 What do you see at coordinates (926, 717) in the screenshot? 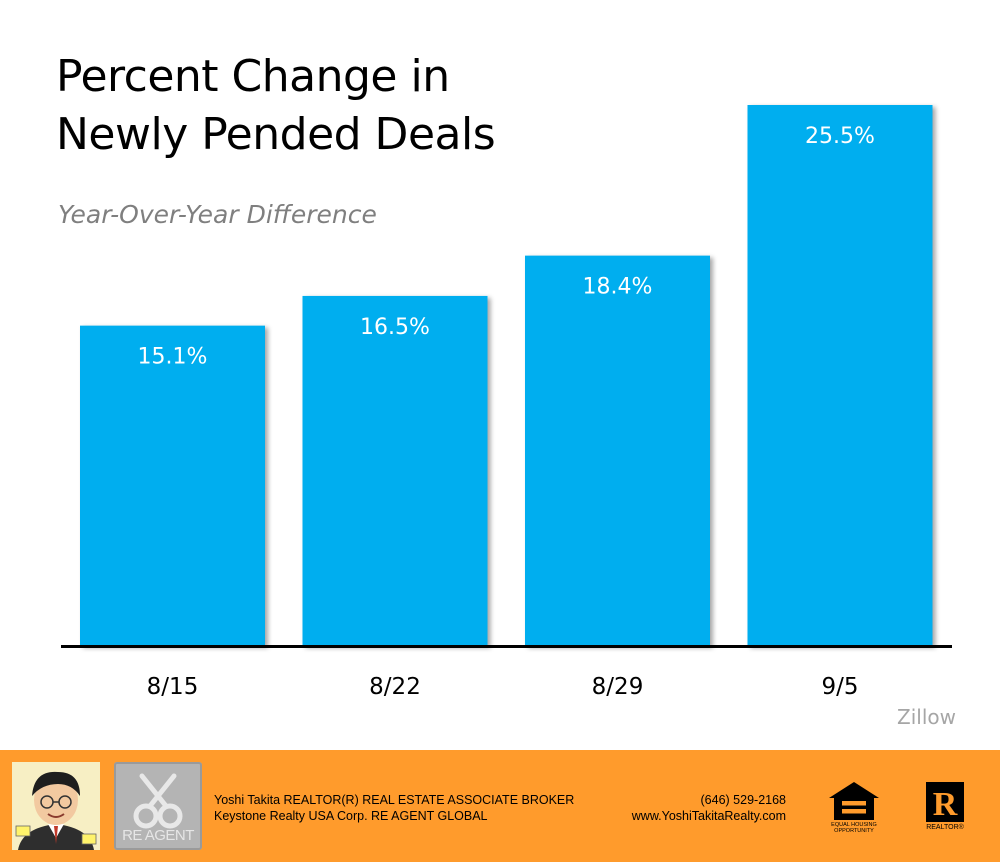
I see `source-label: Zillow` at bounding box center [926, 717].